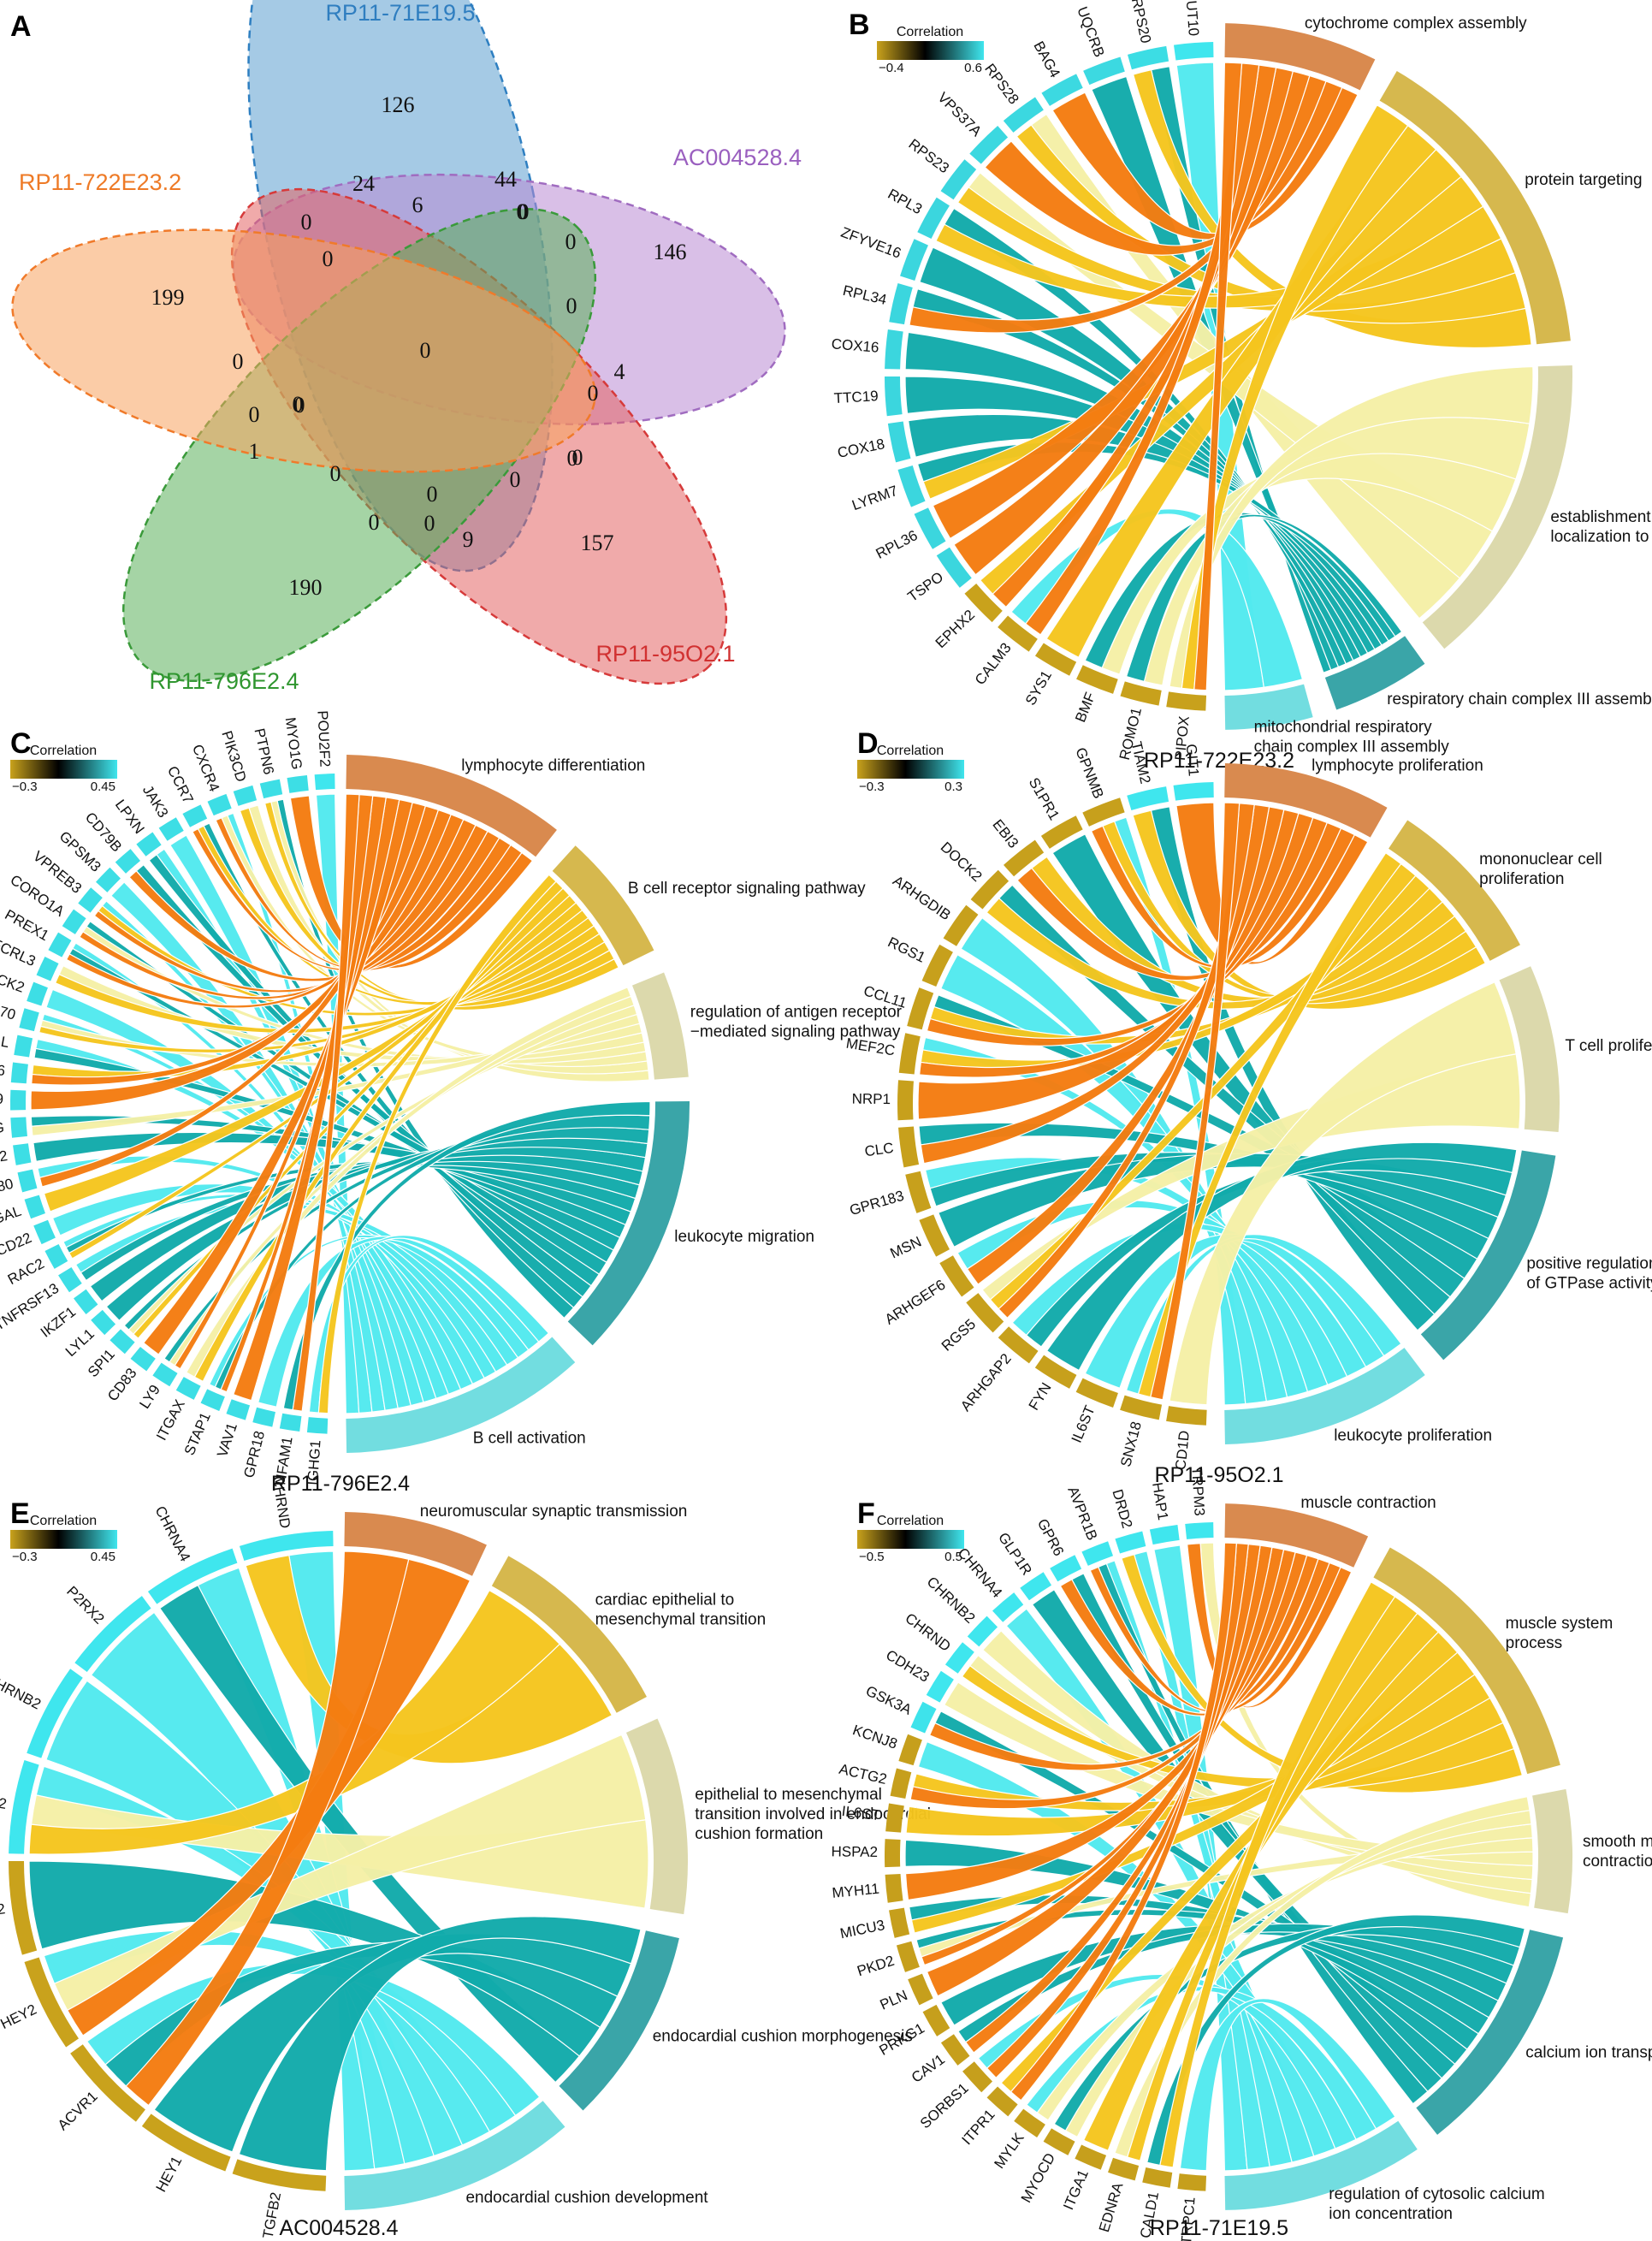  What do you see at coordinates (1131, 1444) in the screenshot?
I see `gene-label: SNX18` at bounding box center [1131, 1444].